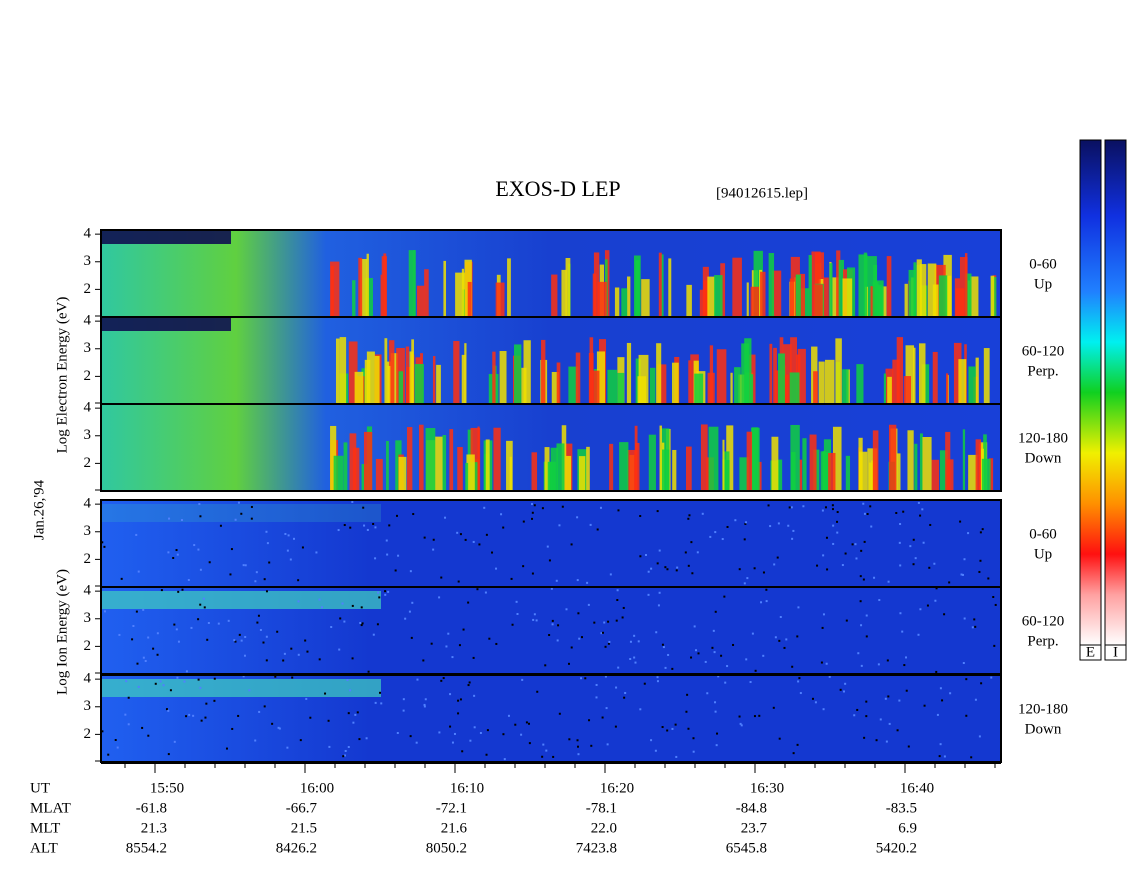 This screenshot has width=1130, height=875. What do you see at coordinates (88, 348) in the screenshot?
I see `y-tick-label: 3` at bounding box center [88, 348].